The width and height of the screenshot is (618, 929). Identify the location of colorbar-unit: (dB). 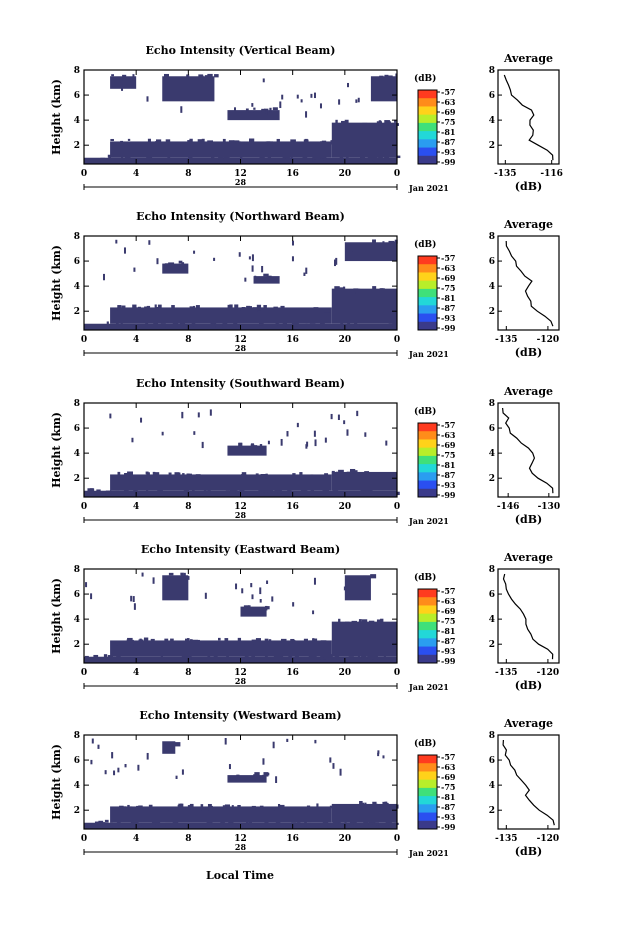
(425, 577).